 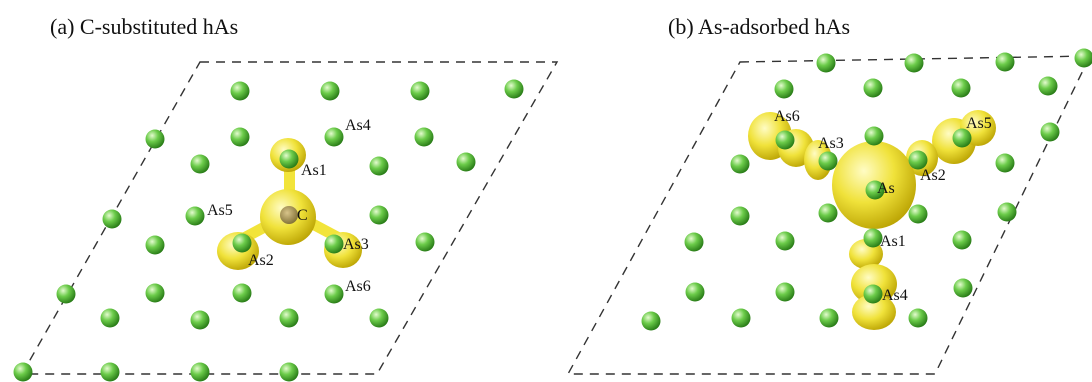 What do you see at coordinates (759, 26) in the screenshot?
I see `panel-b-title: (b) As-adsorbed hAs` at bounding box center [759, 26].